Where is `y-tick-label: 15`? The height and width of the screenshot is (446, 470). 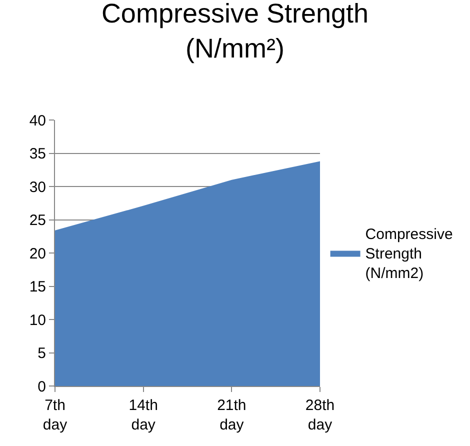 y-tick-label: 15 is located at coordinates (37, 287).